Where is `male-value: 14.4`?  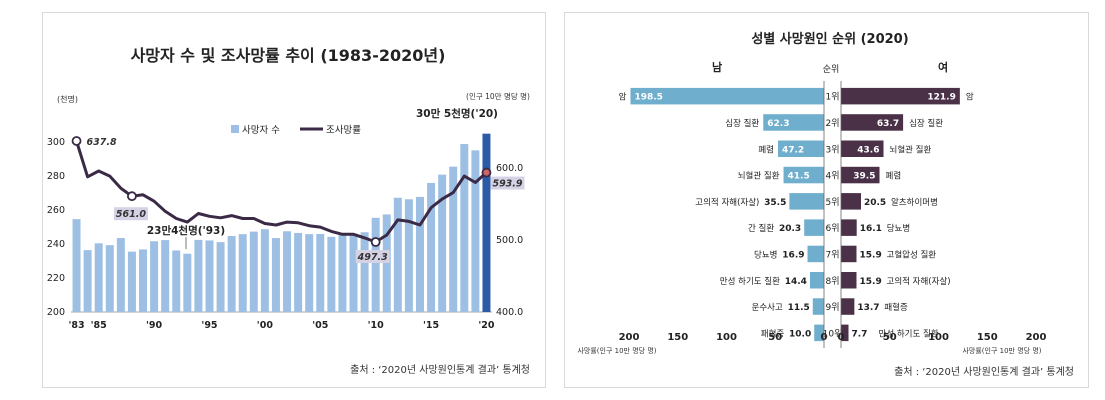 male-value: 14.4 is located at coordinates (796, 282).